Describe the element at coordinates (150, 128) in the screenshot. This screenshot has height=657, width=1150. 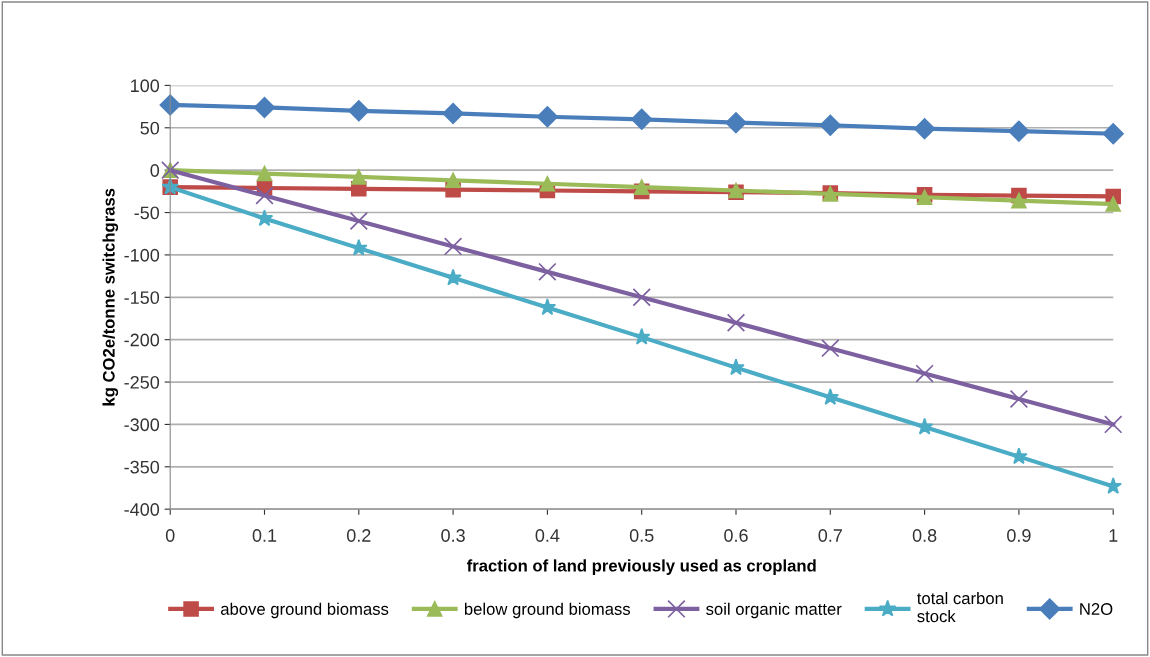
I see `y-tick-label: 50` at that location.